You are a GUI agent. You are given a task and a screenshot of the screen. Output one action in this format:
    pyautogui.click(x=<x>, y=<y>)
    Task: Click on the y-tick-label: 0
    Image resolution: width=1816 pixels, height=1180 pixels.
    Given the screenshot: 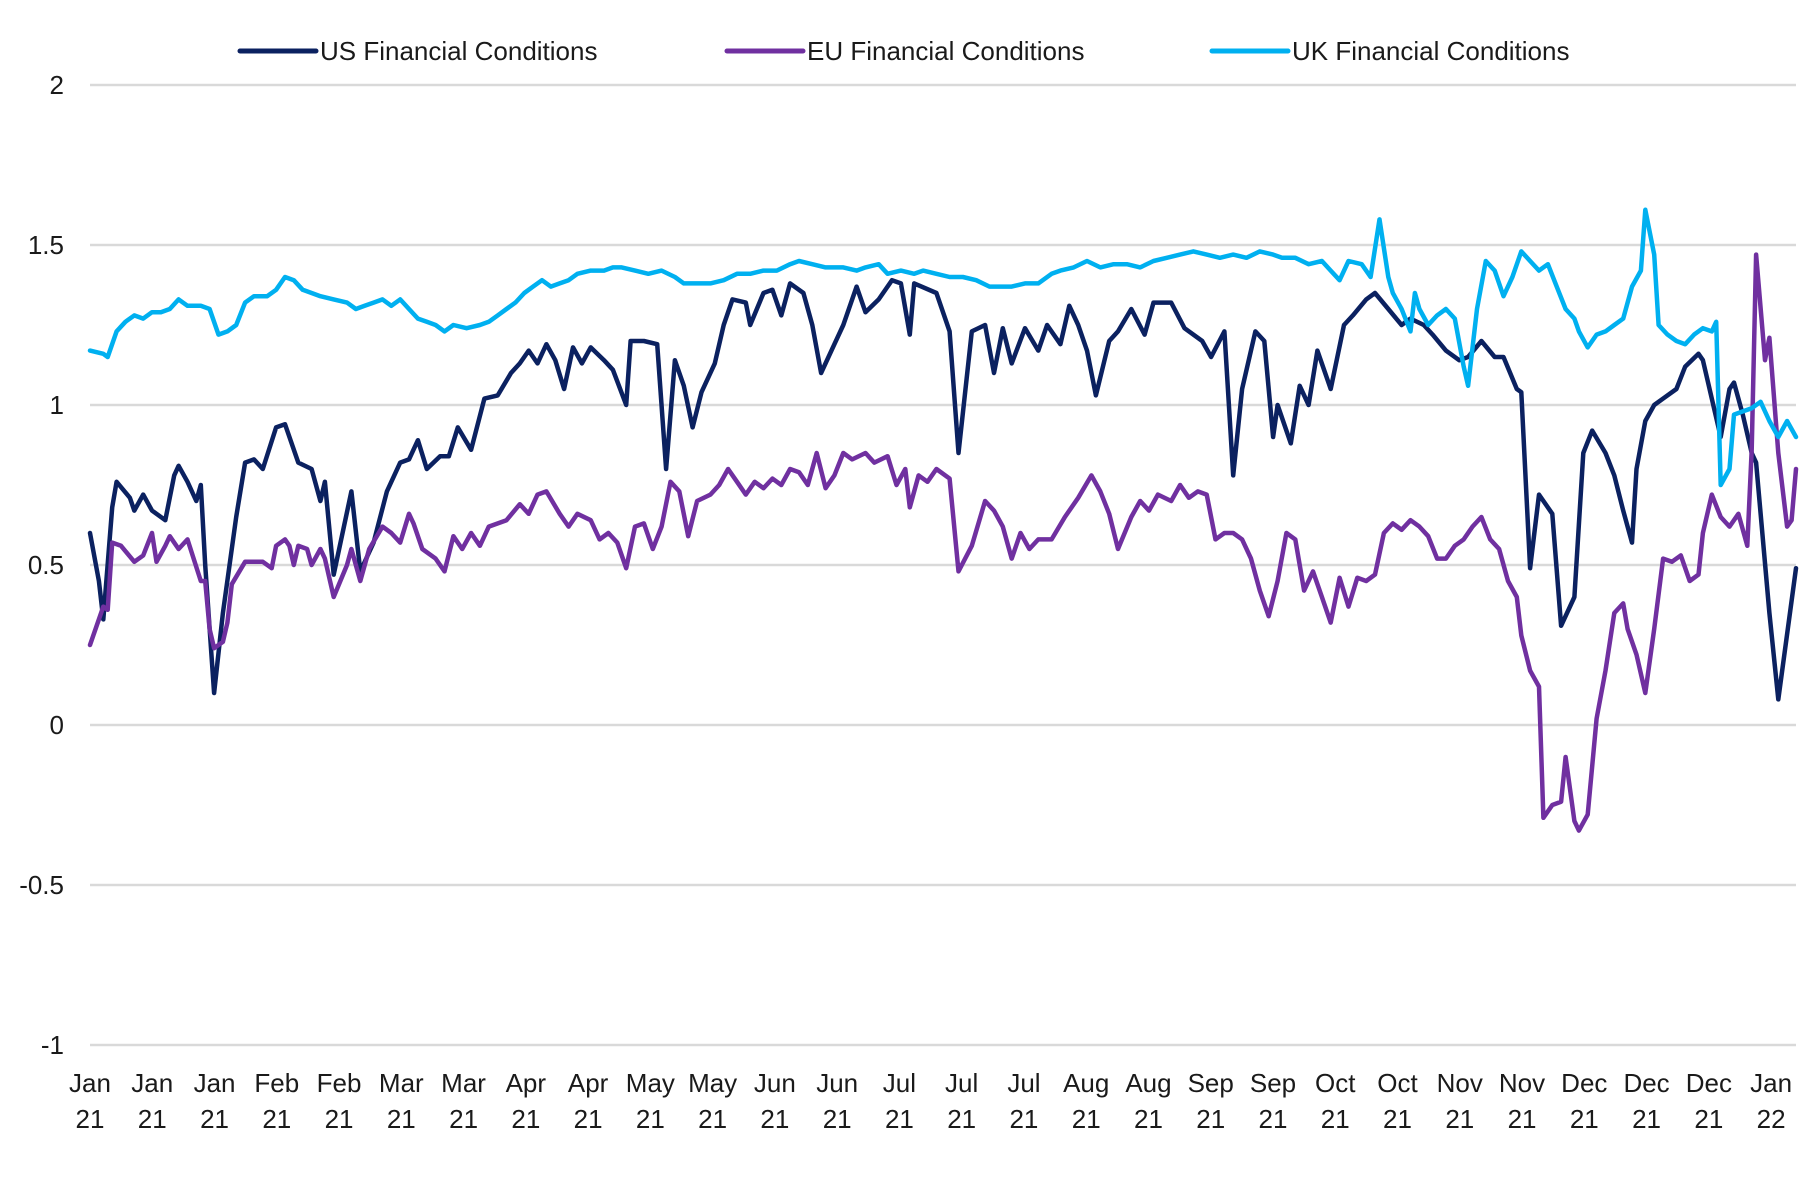 What is the action you would take?
    pyautogui.click(x=57, y=725)
    